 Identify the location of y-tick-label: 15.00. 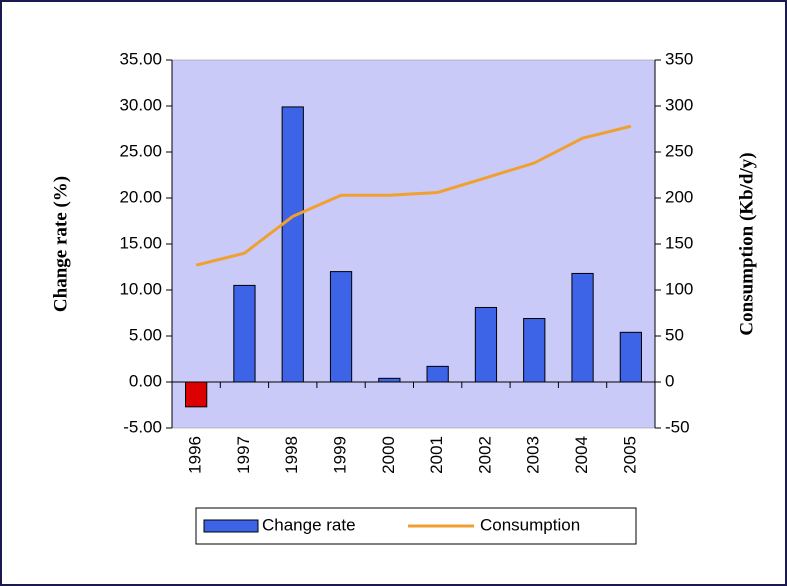
(140, 242).